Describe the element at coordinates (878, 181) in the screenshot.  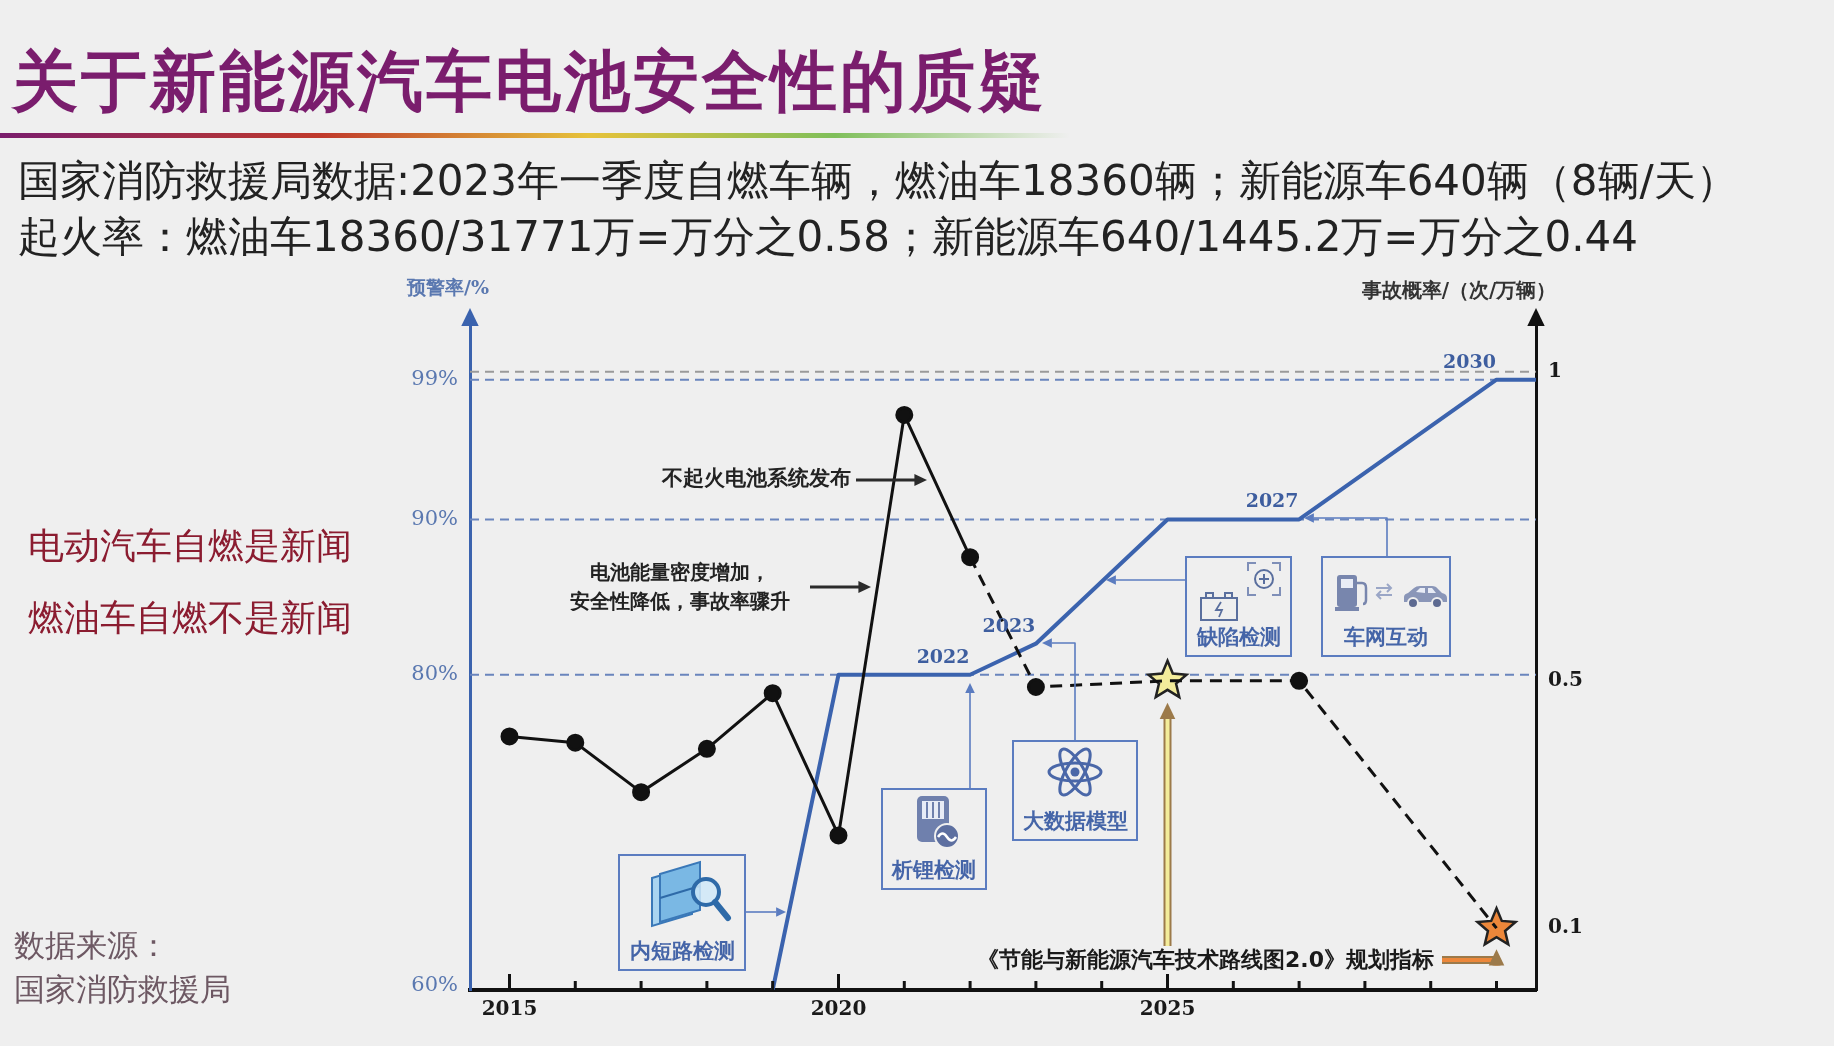
I see `chart-subtitle: 国家消防救援局数据:2023年一季度自燃车辆，燃油车18360辆；新能源车640辆（8辆/天）` at that location.